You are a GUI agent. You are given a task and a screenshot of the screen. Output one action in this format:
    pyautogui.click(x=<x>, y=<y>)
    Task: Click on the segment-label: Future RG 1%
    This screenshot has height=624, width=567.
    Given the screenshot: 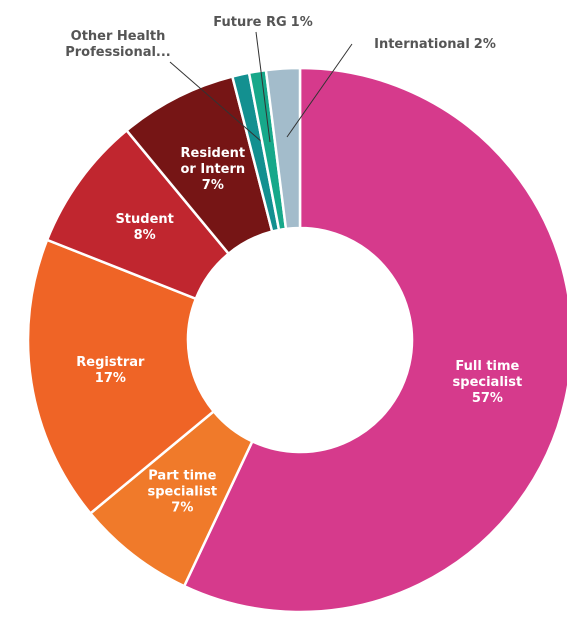 What is the action you would take?
    pyautogui.click(x=262, y=22)
    